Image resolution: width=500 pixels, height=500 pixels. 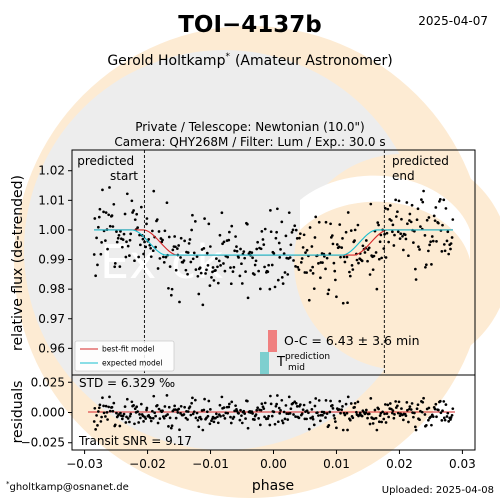 I want to click on setup-line-1: Private / Telescope: Newtonian (10.0"), so click(x=249, y=127).